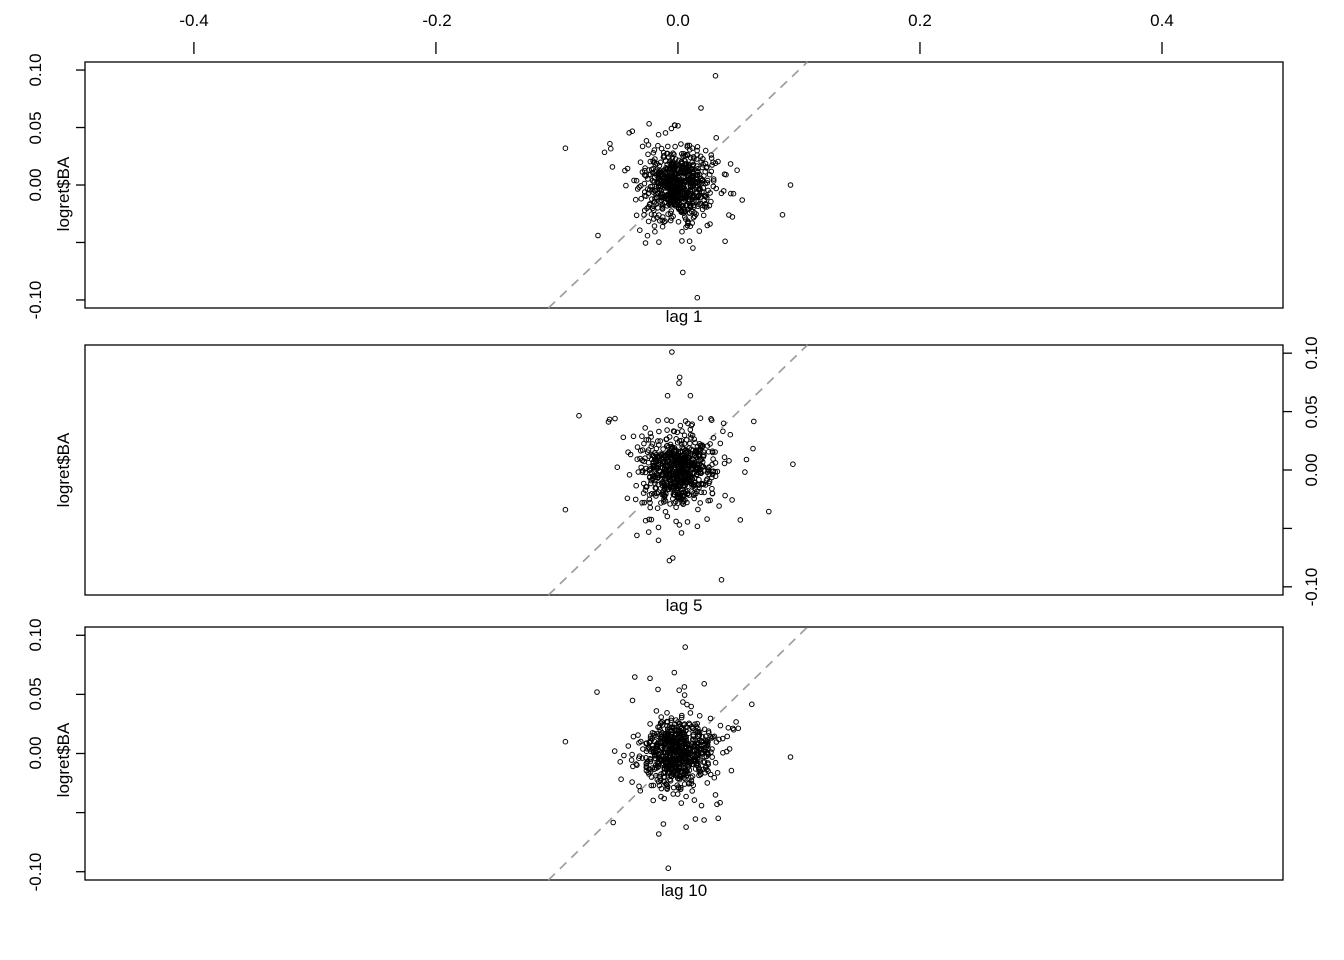 This screenshot has height=960, width=1344. I want to click on x-tick-label: 0.0, so click(678, 20).